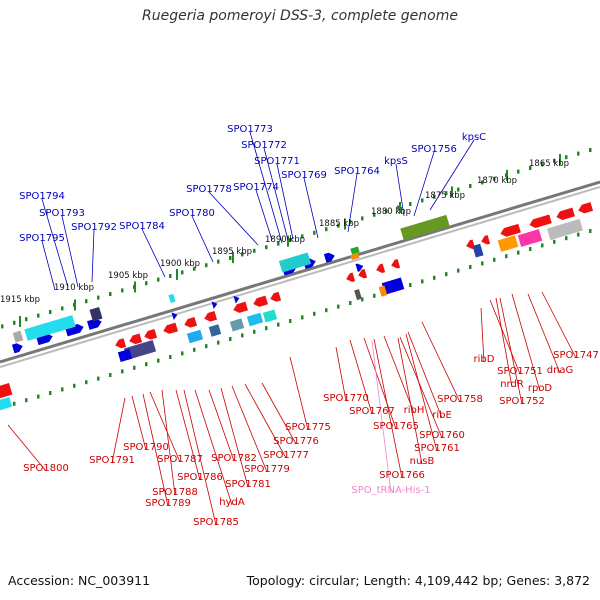  Describe the element at coordinates (300, 16) in the screenshot. I see `page-title: Ruegeria pomeroyi DSS-3, complete genome` at that location.